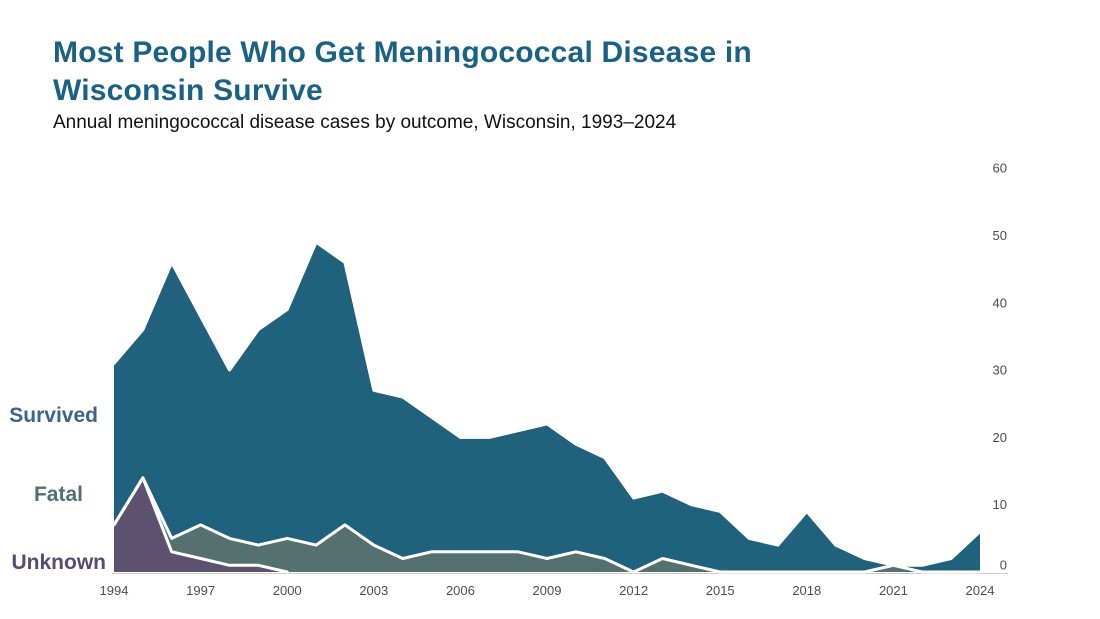  What do you see at coordinates (893, 590) in the screenshot?
I see `x-tick-label: 2021` at bounding box center [893, 590].